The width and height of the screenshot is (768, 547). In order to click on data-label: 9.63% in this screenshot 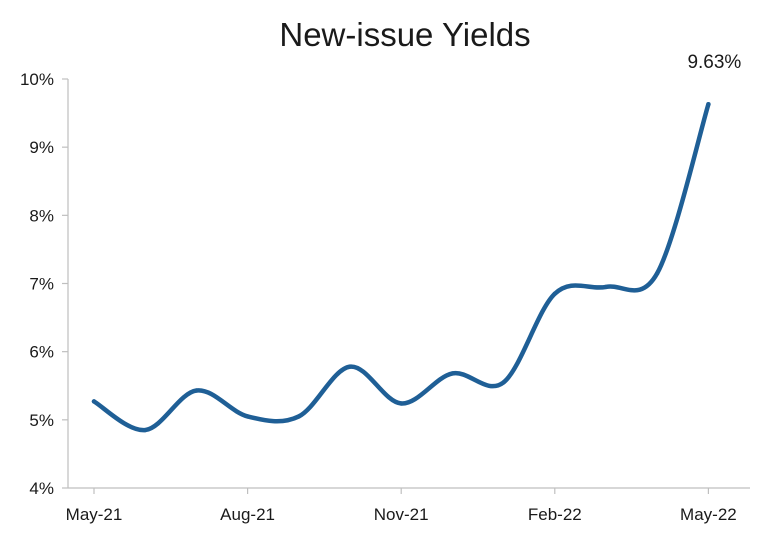, I will do `click(714, 62)`.